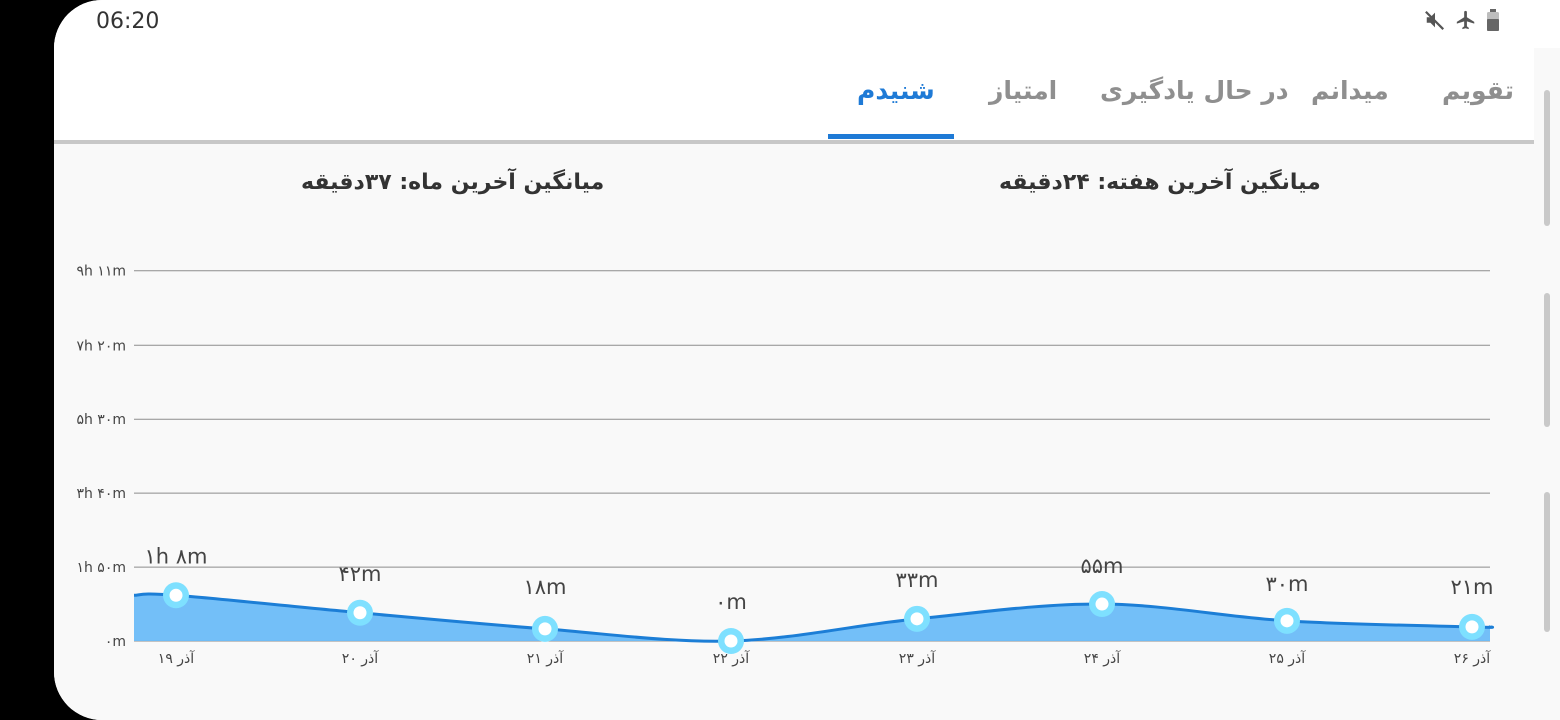 This screenshot has height=720, width=1560. I want to click on status-clock: 06:20, so click(128, 21).